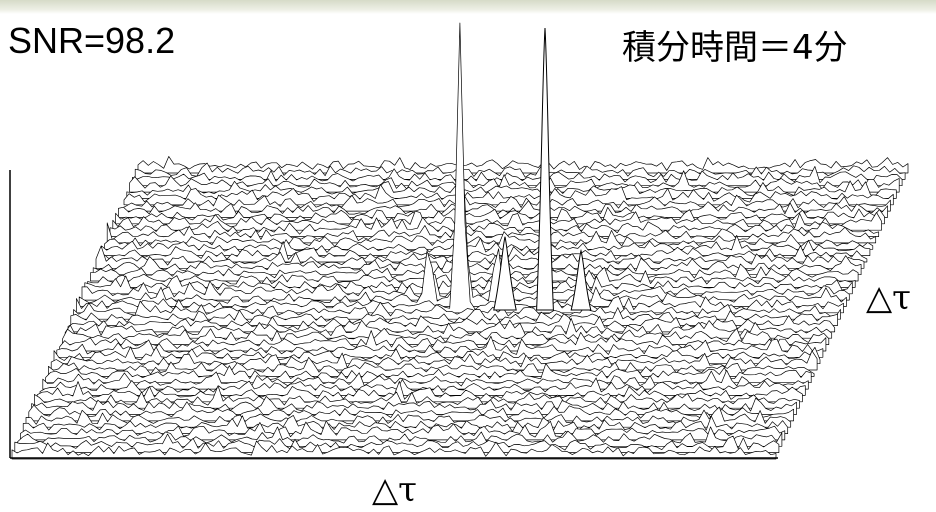  I want to click on peak-main, so click(545, 169).